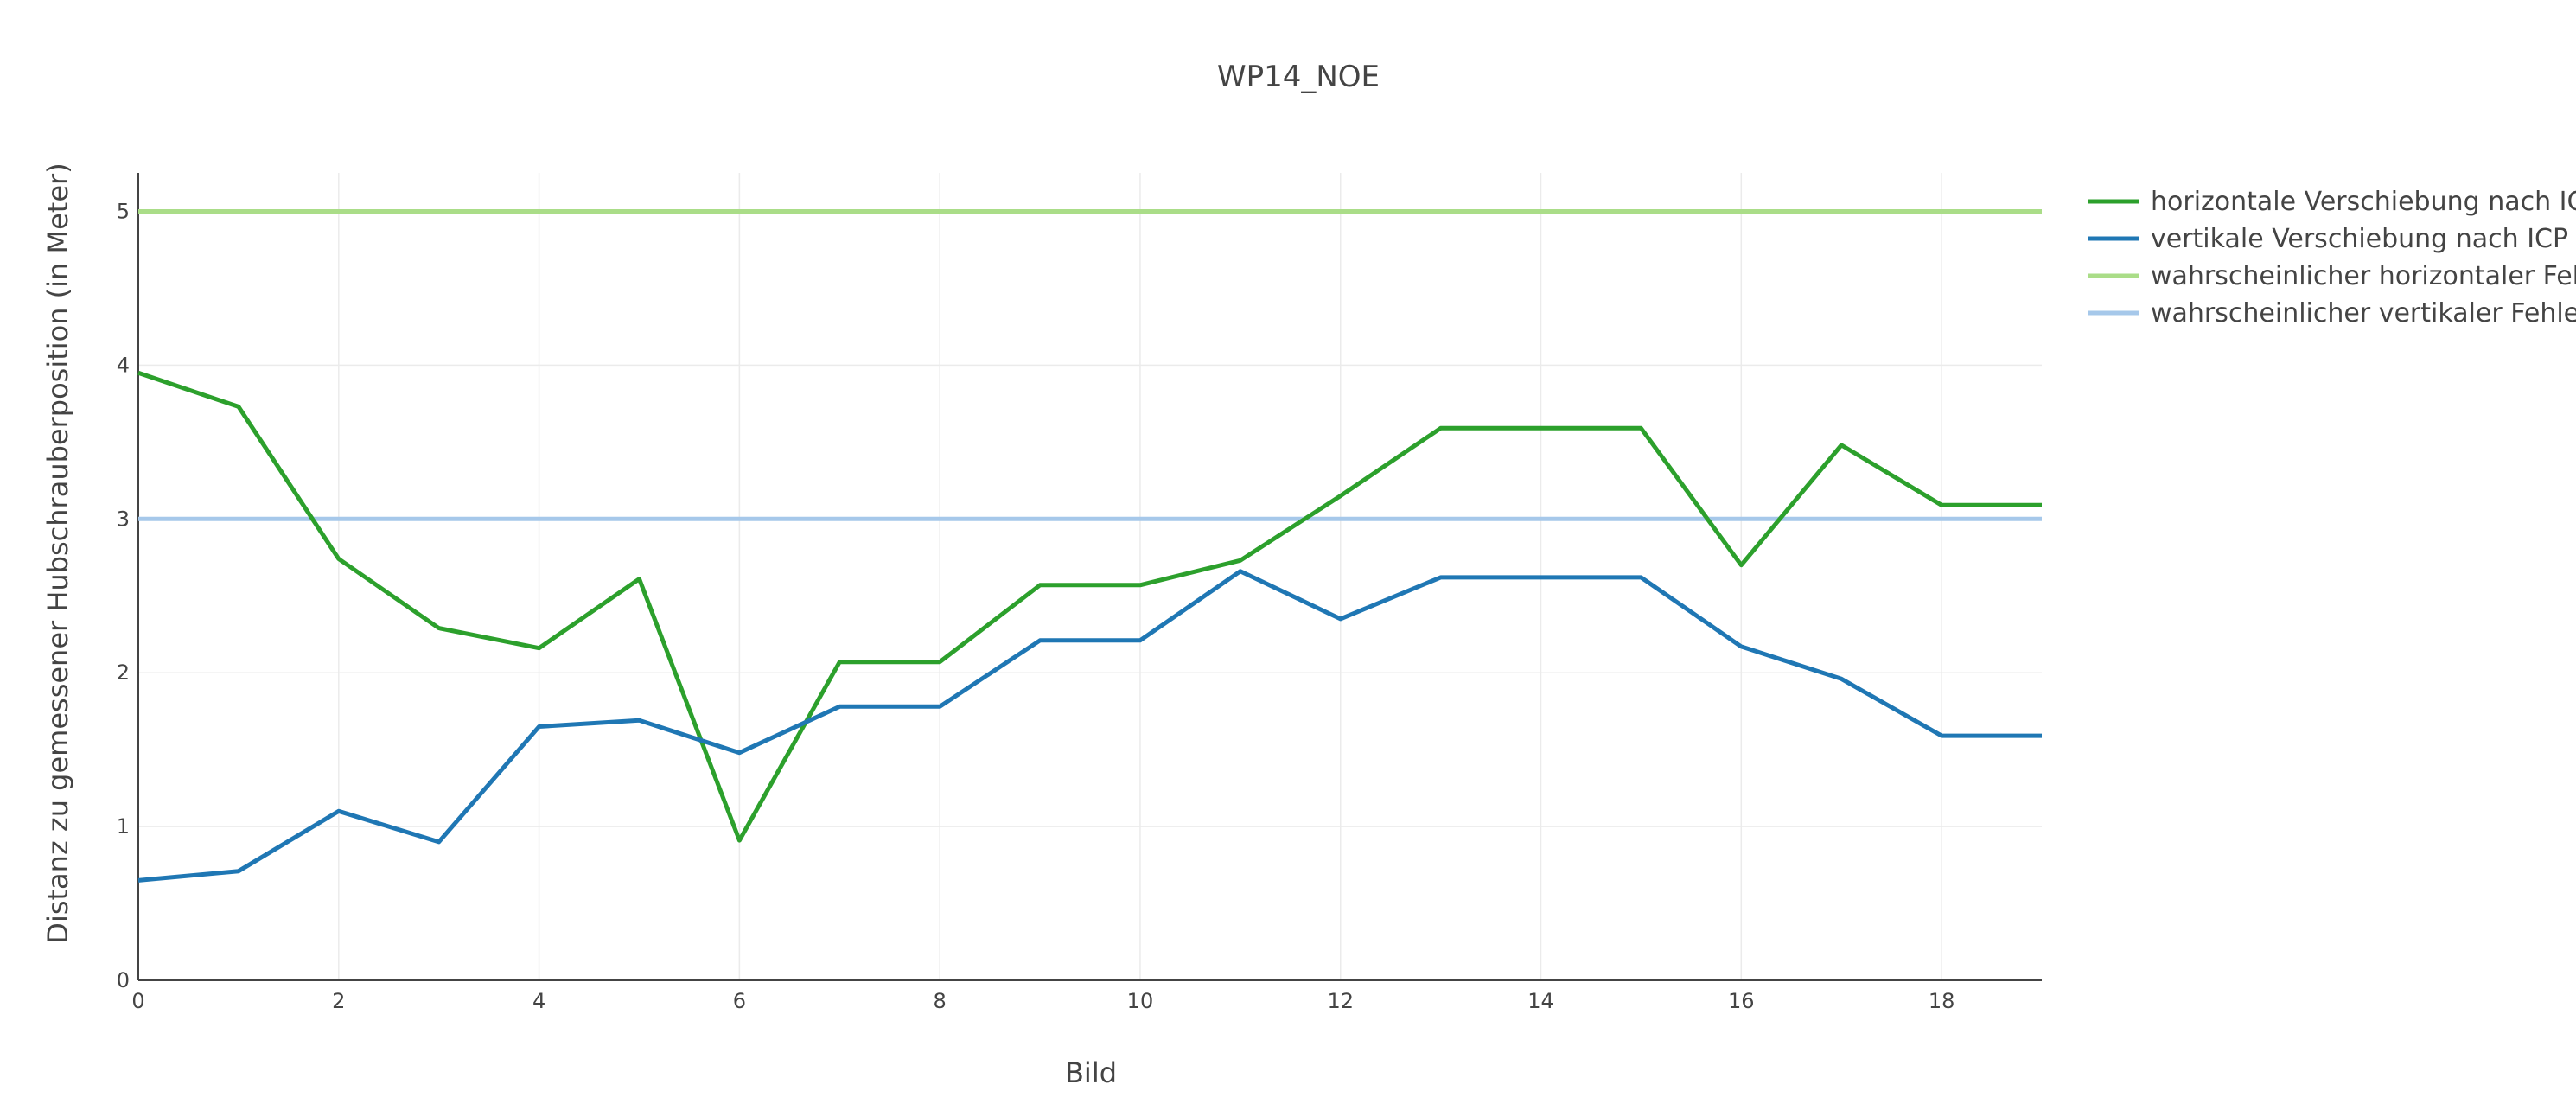 Image resolution: width=2576 pixels, height=1110 pixels. What do you see at coordinates (1340, 1001) in the screenshot?
I see `x-tick-label: 12` at bounding box center [1340, 1001].